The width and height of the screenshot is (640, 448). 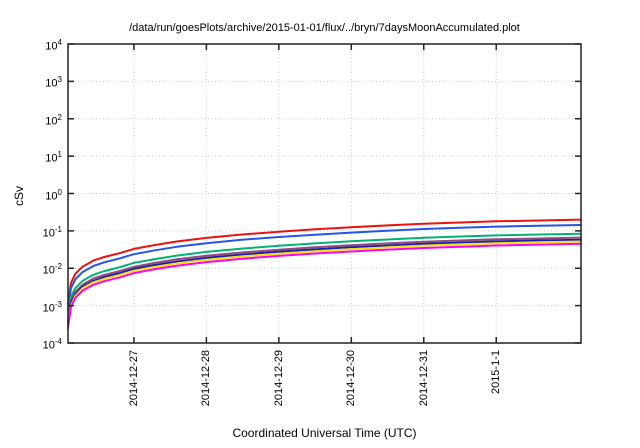 What do you see at coordinates (19, 196) in the screenshot?
I see `y-axis-label: cSv` at bounding box center [19, 196].